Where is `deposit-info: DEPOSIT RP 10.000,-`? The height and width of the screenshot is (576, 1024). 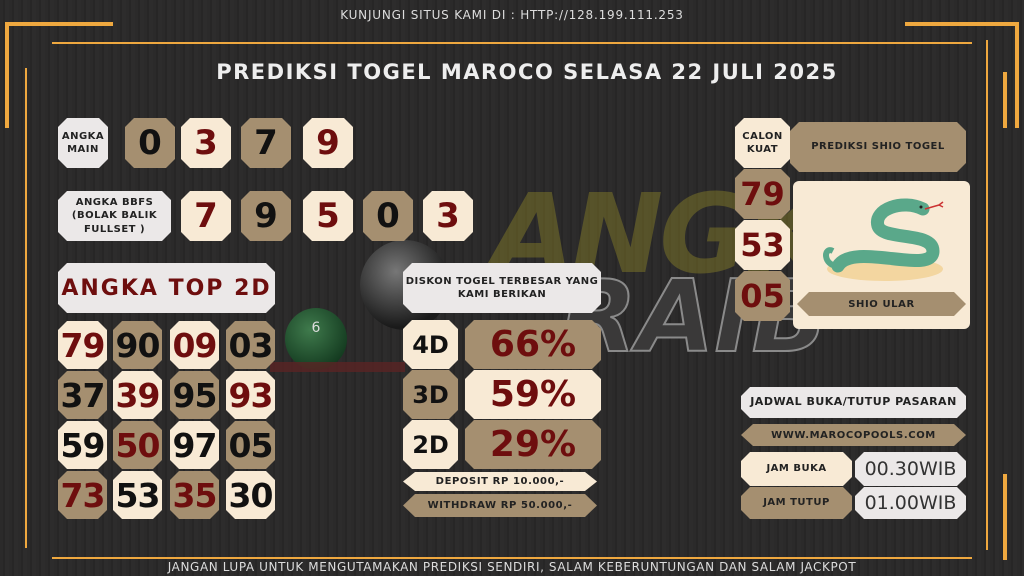 deposit-info: DEPOSIT RP 10.000,- is located at coordinates (500, 481).